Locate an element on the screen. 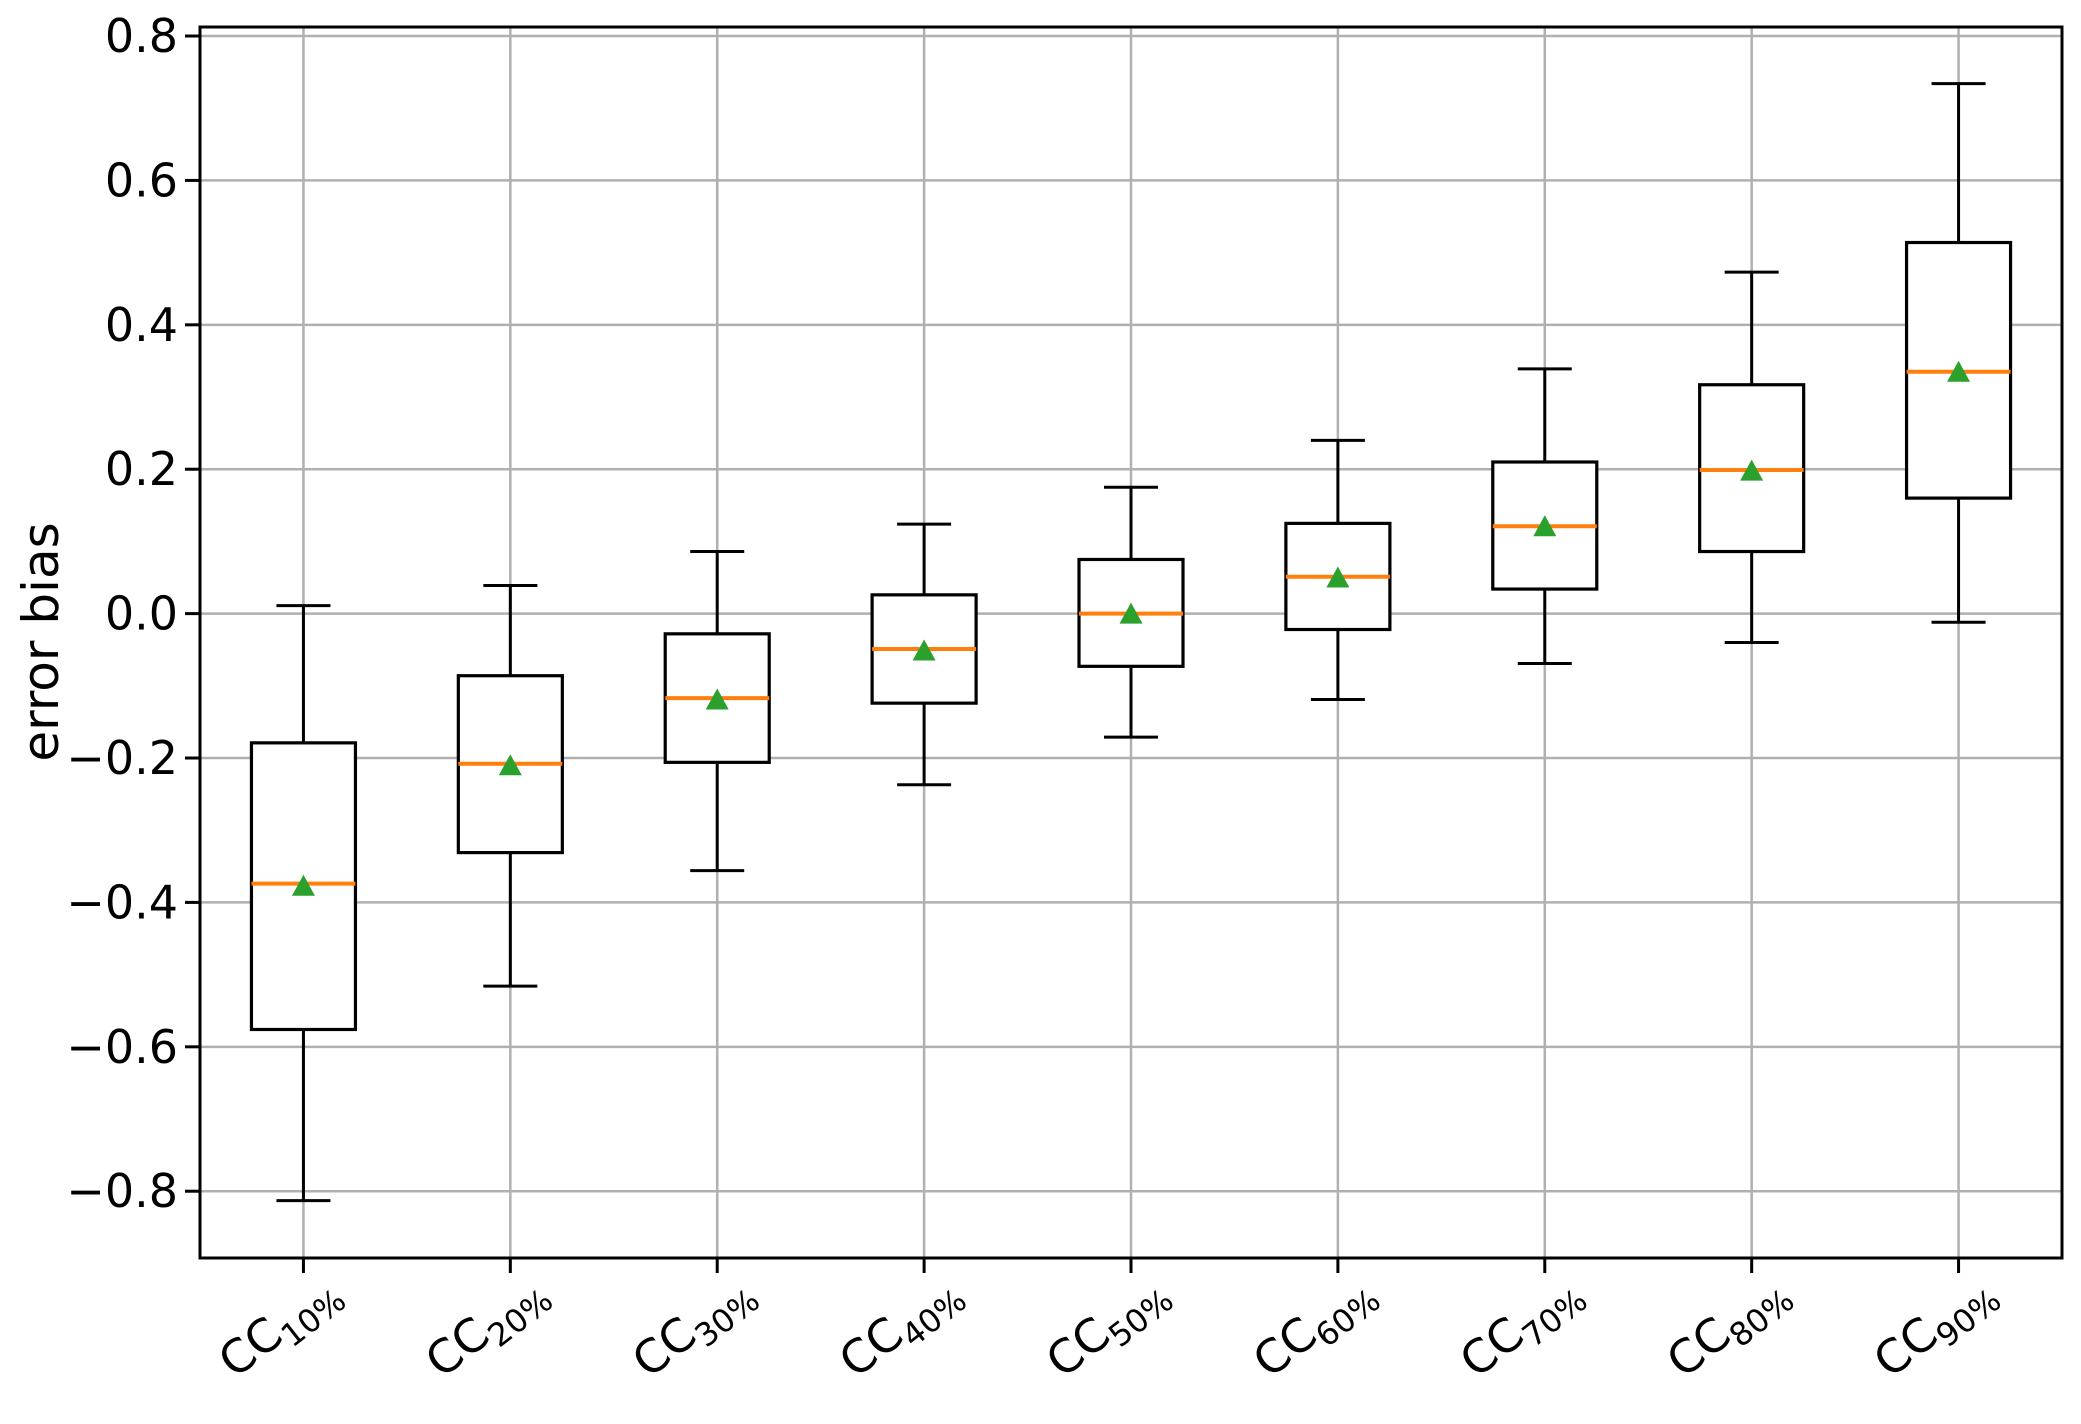 This screenshot has height=1424, width=2081. y-tick-label: −0.4 is located at coordinates (122, 902).